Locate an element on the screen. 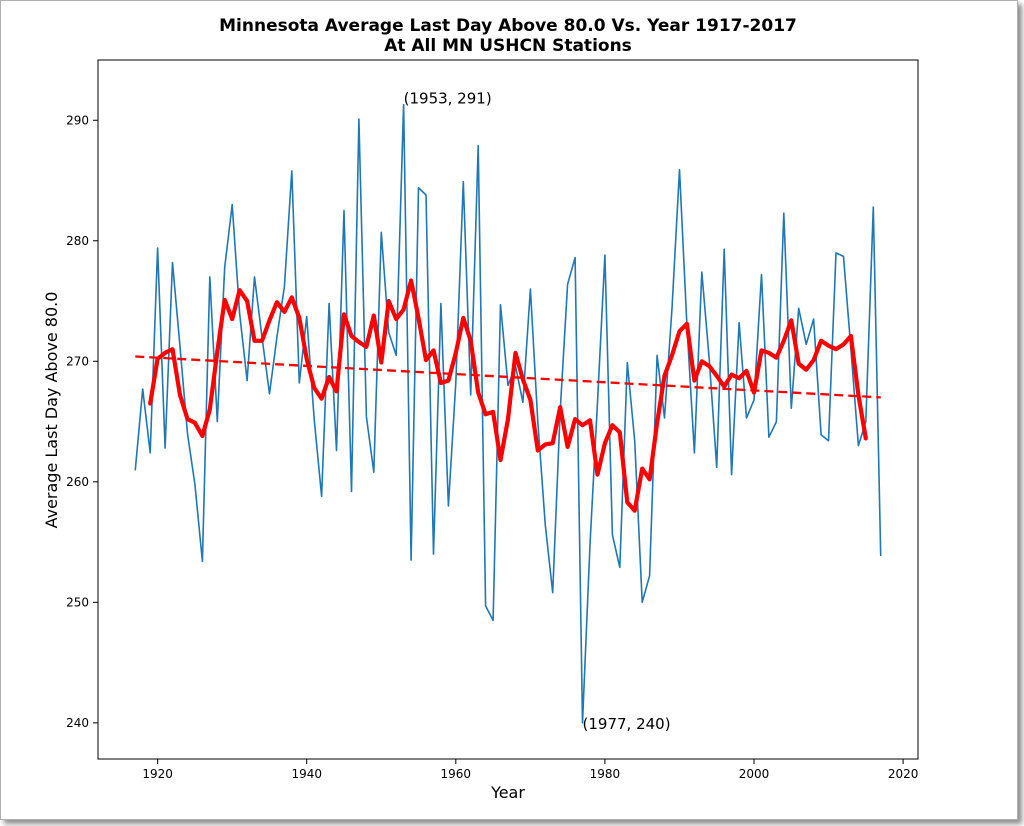 This screenshot has height=826, width=1024. x-axis-label: Year is located at coordinates (507, 792).